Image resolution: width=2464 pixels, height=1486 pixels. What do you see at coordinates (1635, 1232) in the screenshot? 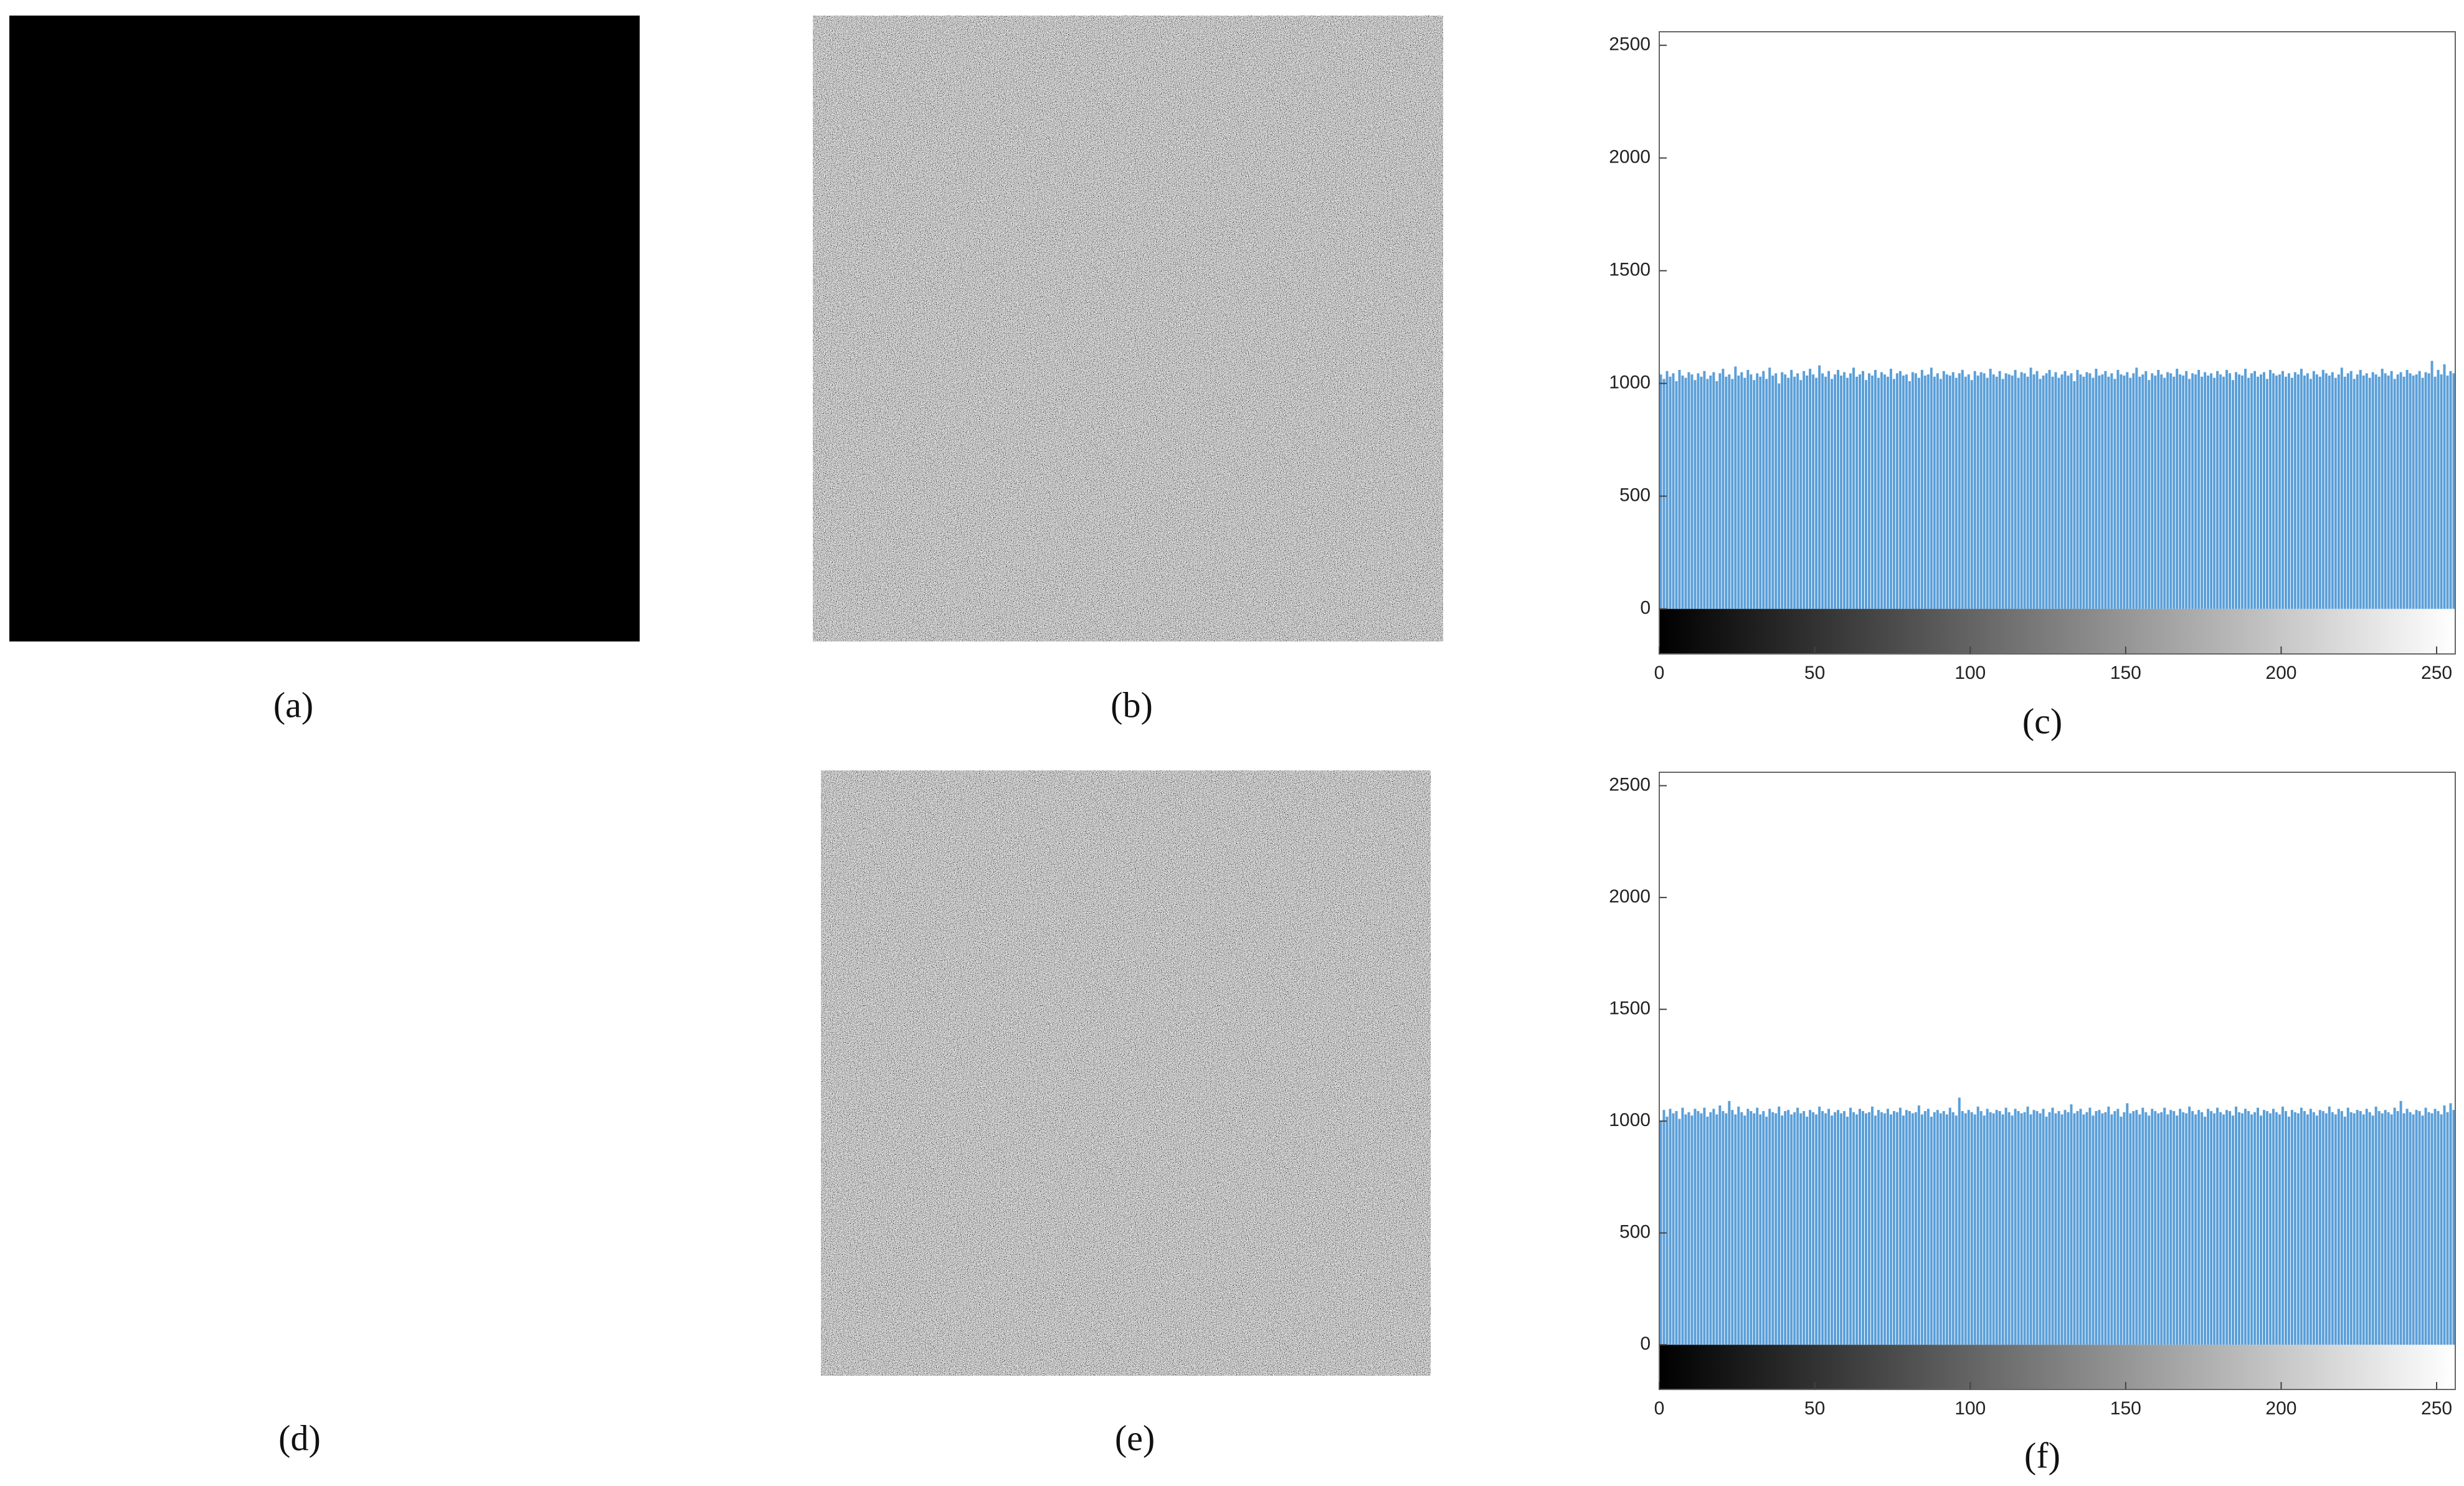
I see `y-tick-label: 500` at bounding box center [1635, 1232].